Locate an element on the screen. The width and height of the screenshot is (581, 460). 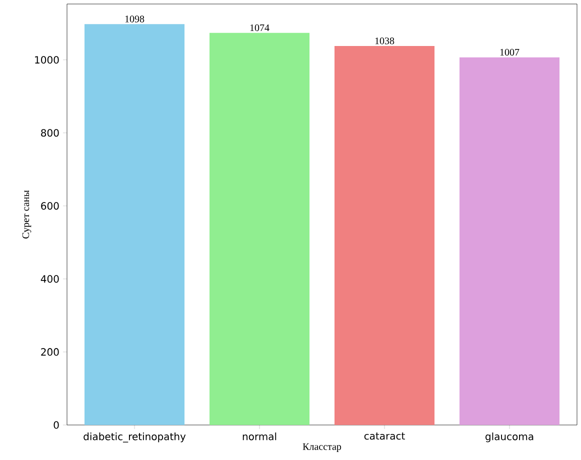
data-label: 1098 is located at coordinates (134, 19).